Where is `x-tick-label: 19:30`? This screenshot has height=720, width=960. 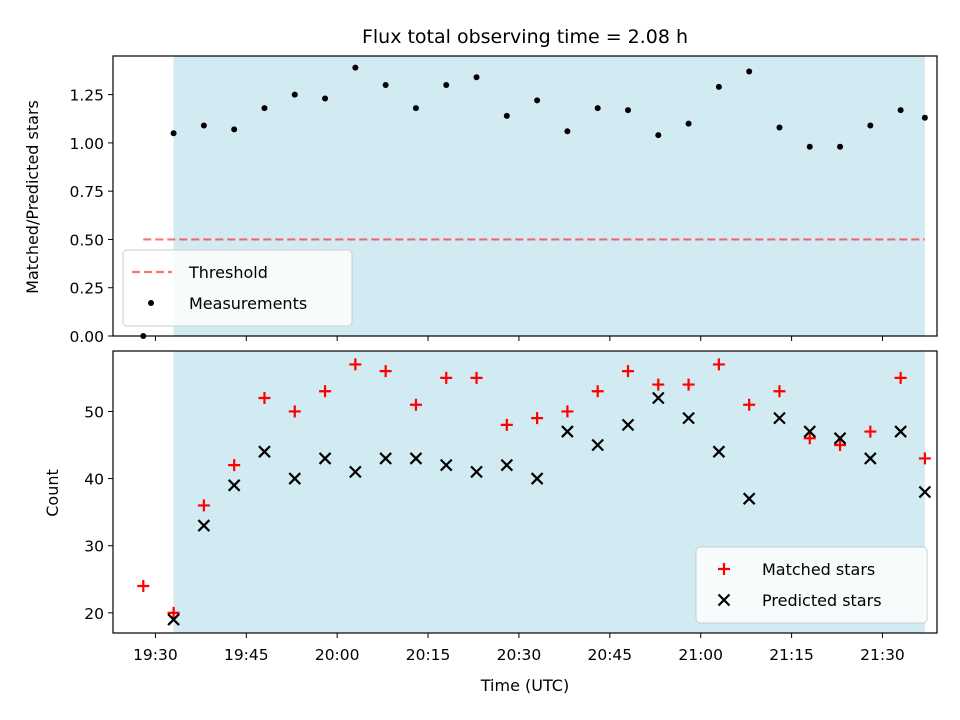
x-tick-label: 19:30 is located at coordinates (155, 655).